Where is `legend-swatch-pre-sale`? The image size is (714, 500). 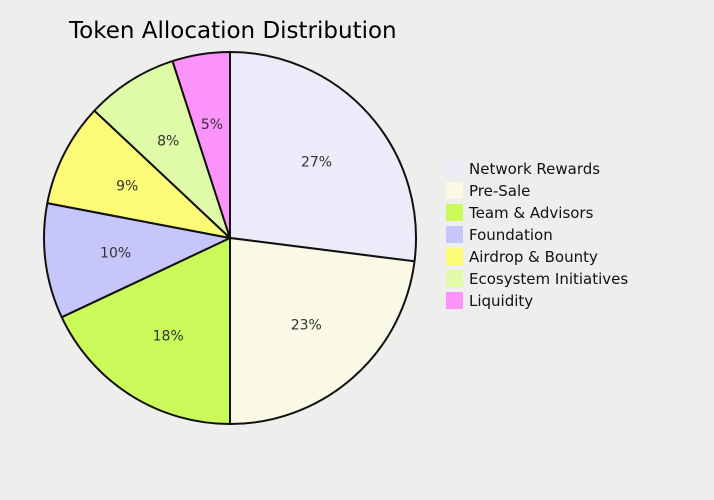 legend-swatch-pre-sale is located at coordinates (454, 190).